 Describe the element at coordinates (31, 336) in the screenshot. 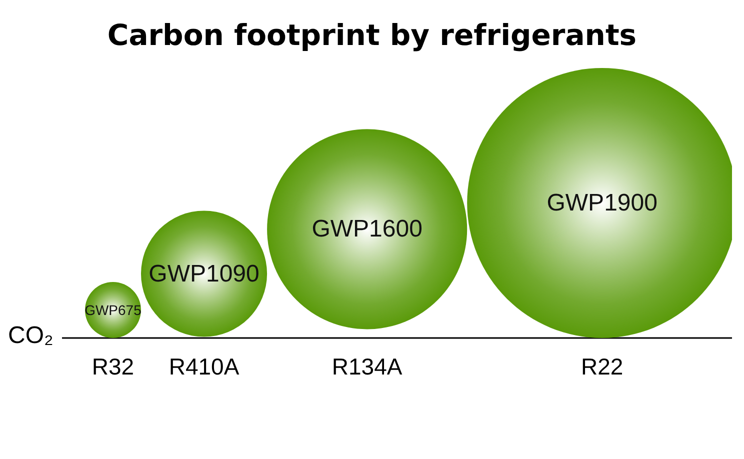

I see `text: CO₂` at that location.